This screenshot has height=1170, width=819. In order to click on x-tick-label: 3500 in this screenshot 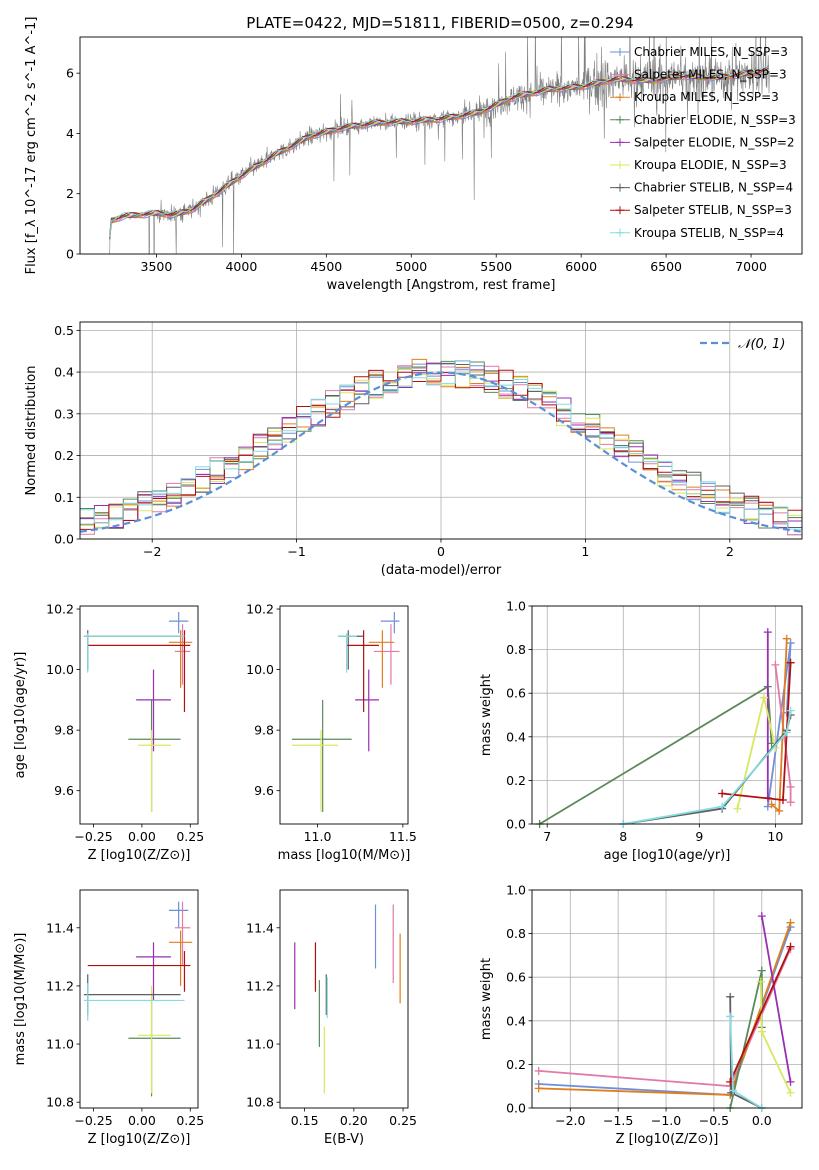, I will do `click(157, 266)`.